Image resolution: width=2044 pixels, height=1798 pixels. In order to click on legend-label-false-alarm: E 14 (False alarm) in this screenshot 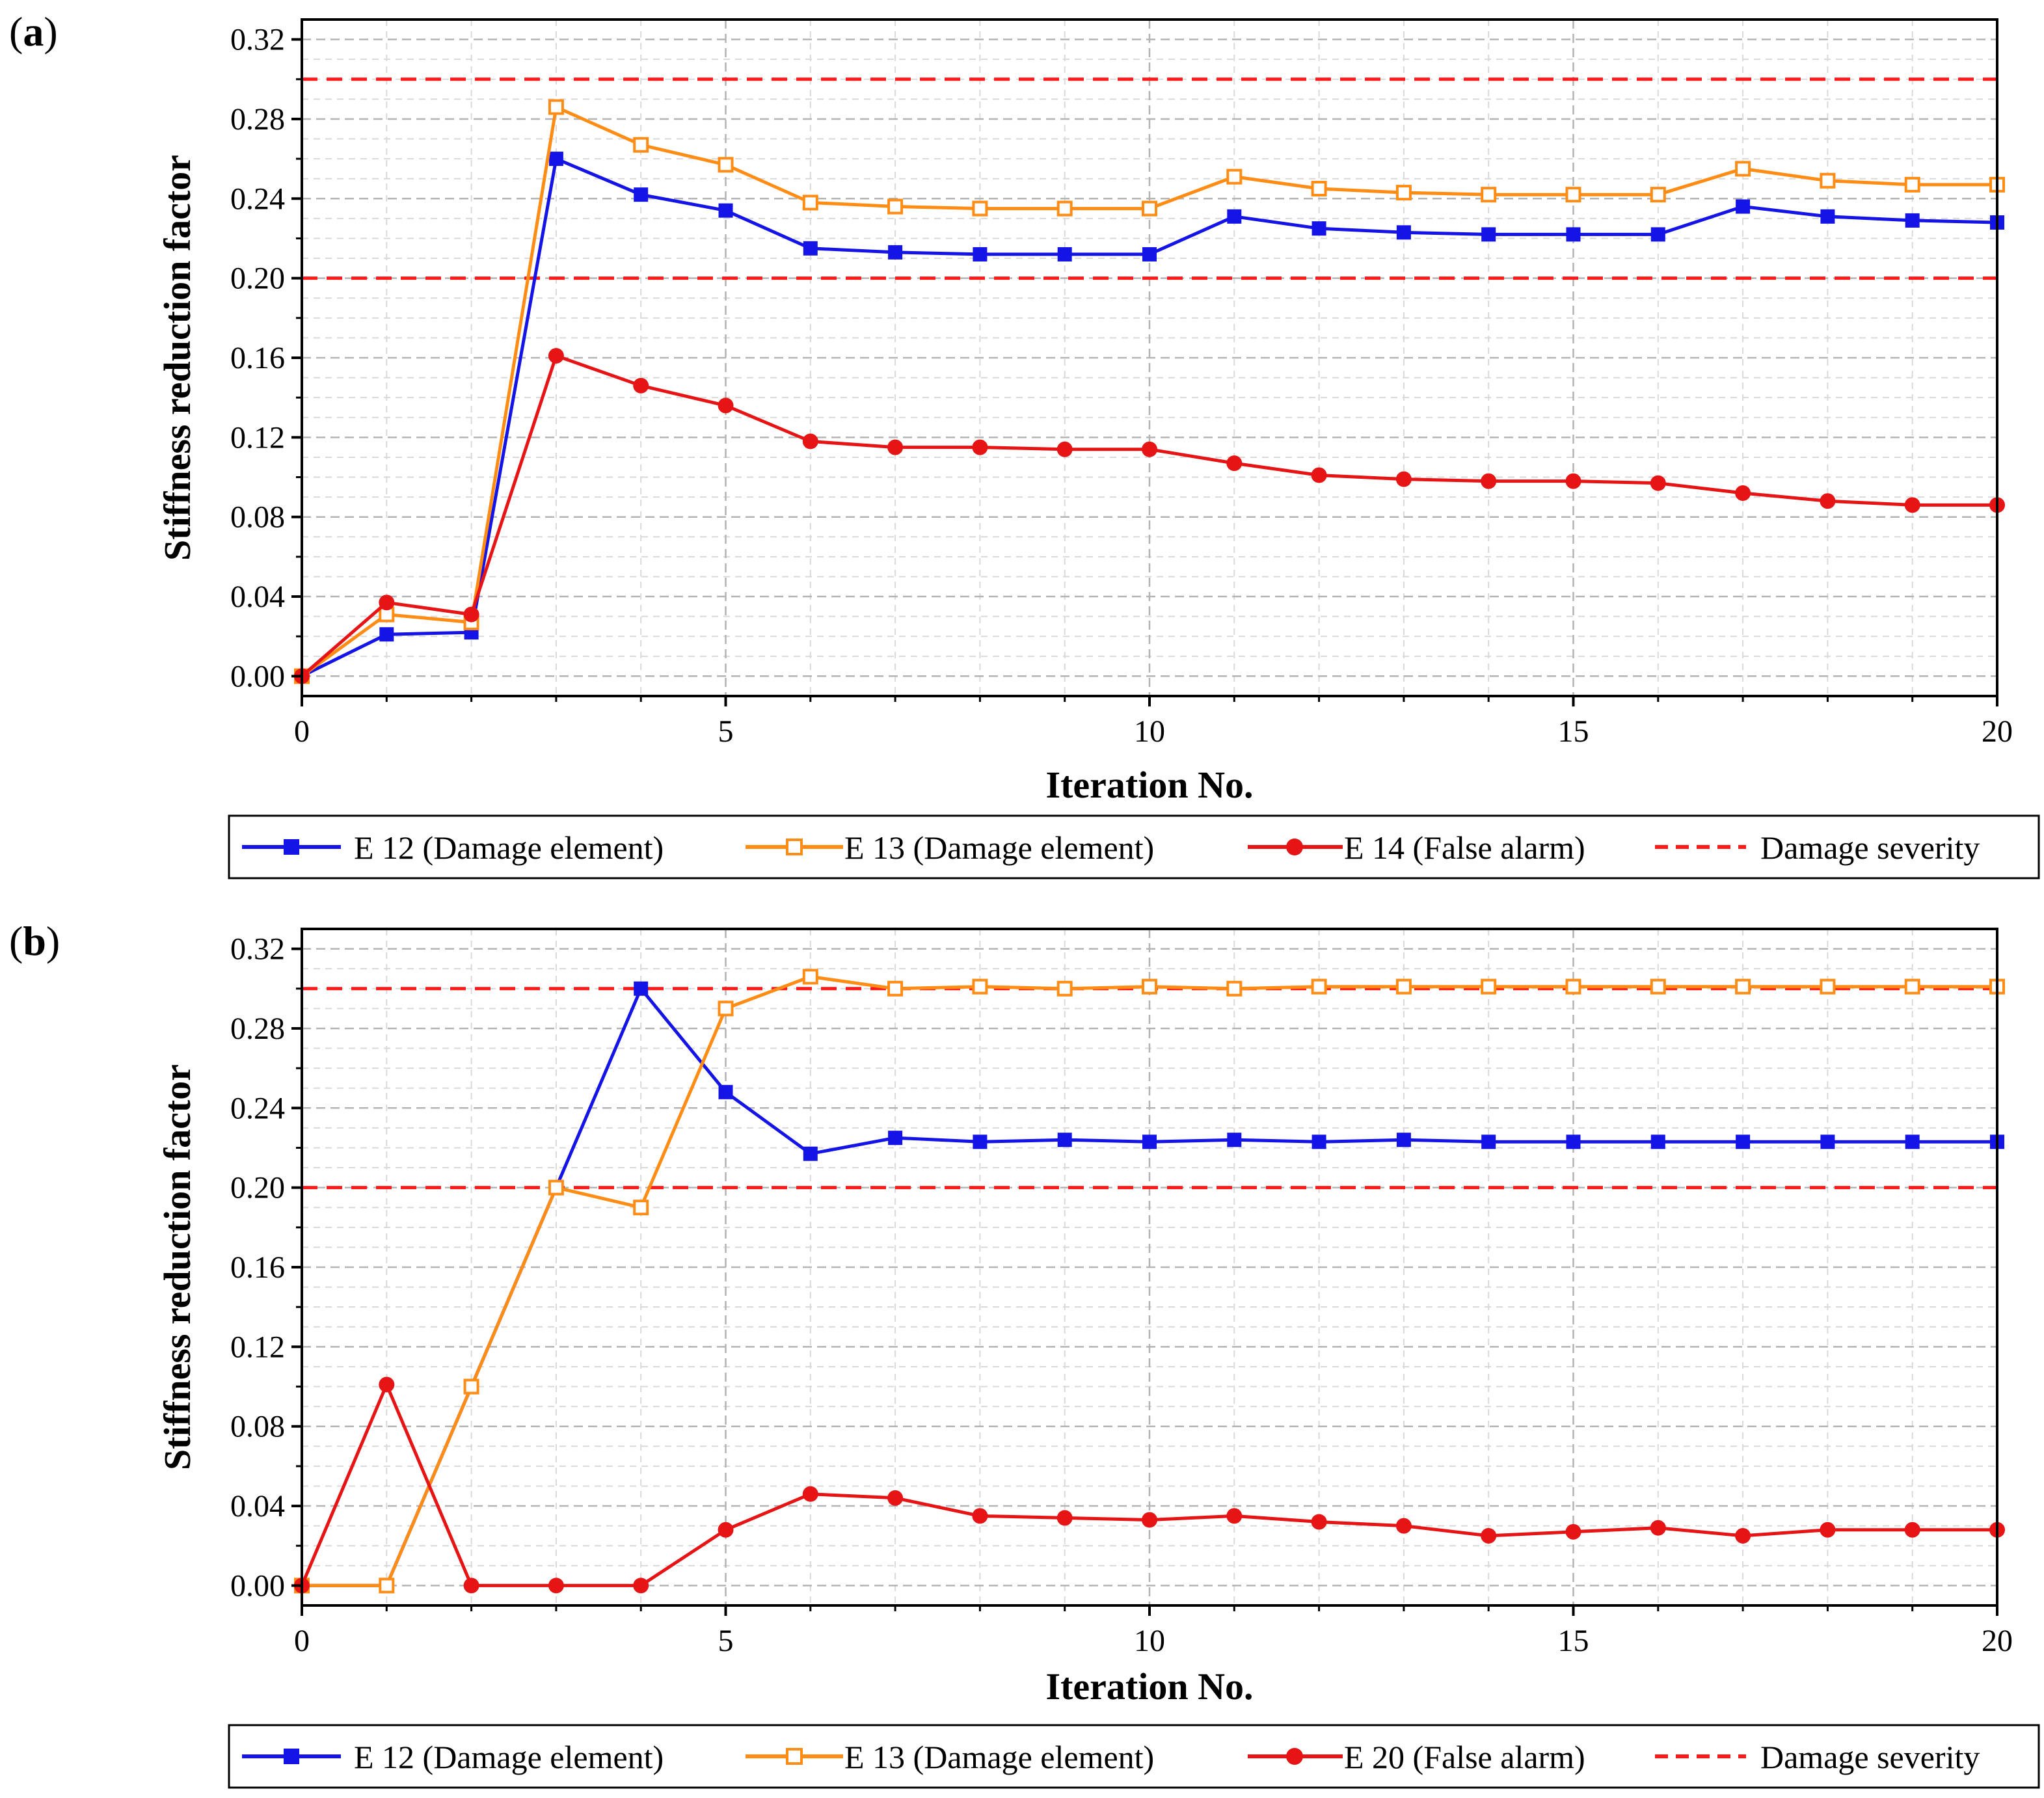, I will do `click(1465, 847)`.